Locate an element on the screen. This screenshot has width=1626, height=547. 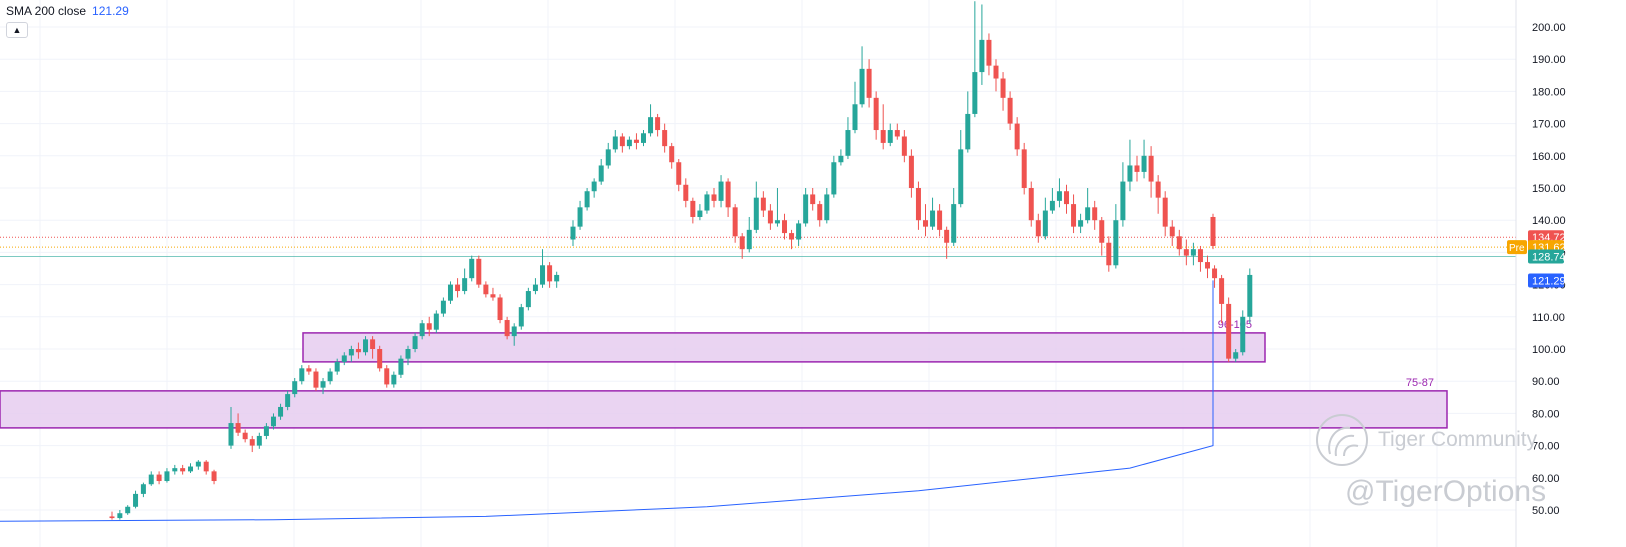
watermark-community: Tiger Community is located at coordinates (1458, 439).